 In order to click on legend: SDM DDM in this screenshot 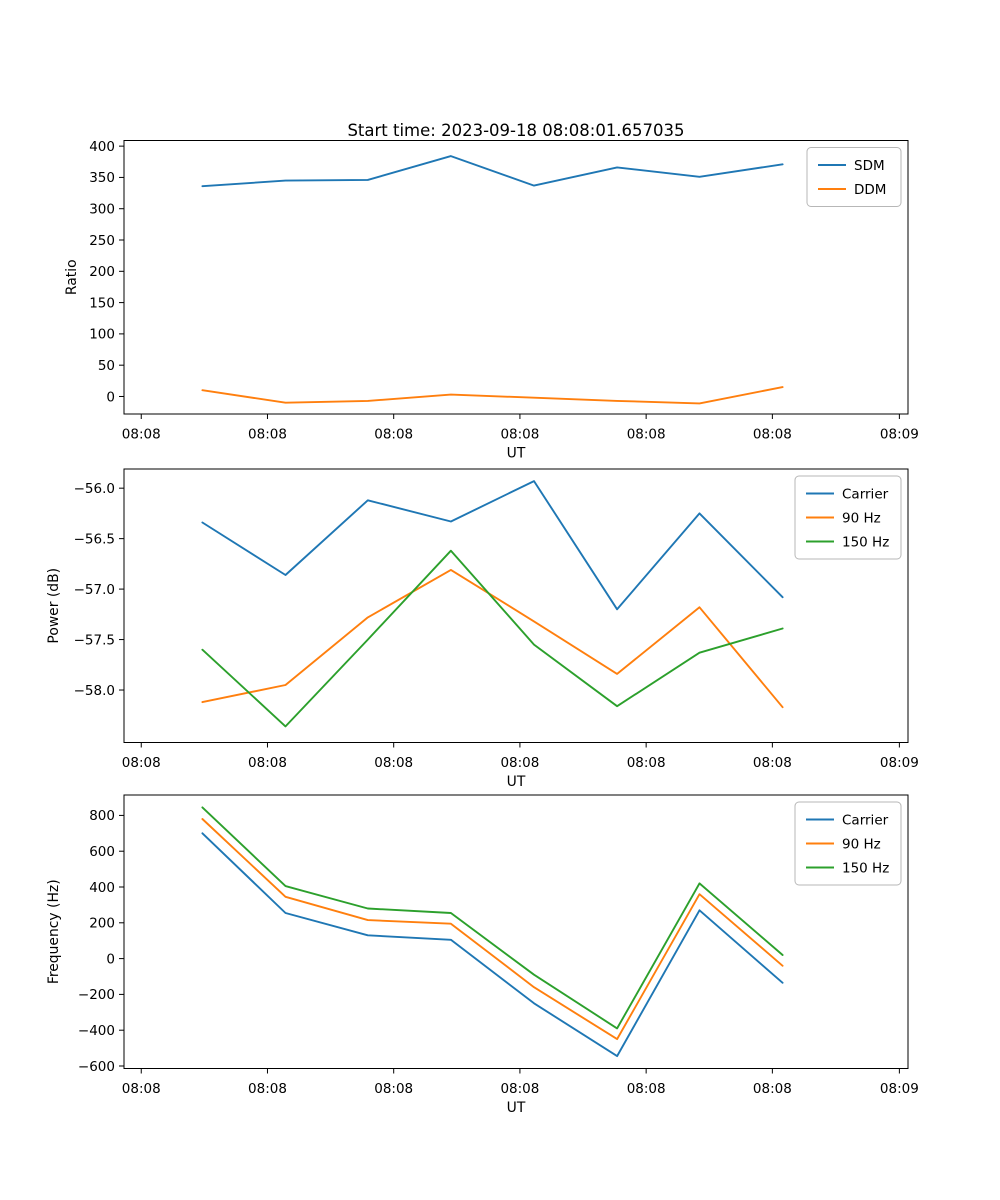, I will do `click(854, 177)`.